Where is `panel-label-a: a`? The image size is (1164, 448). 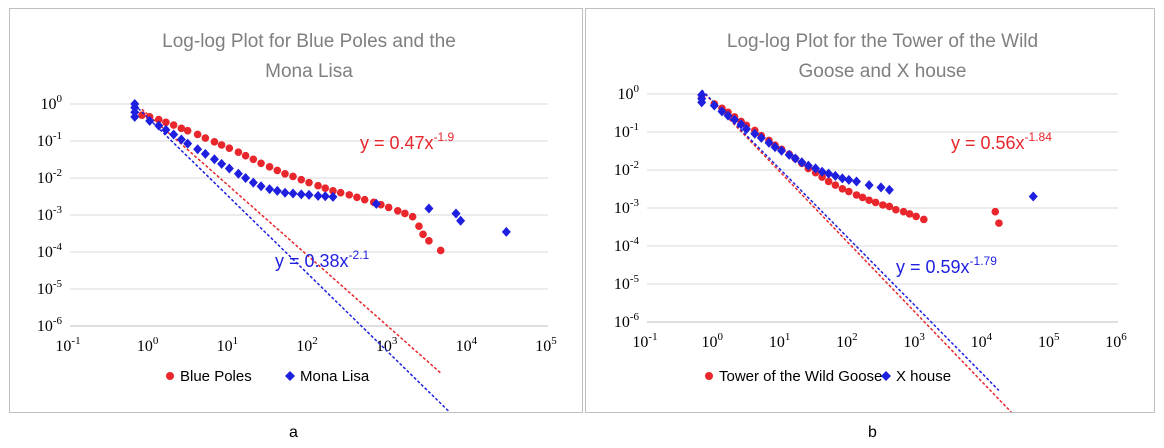 panel-label-a: a is located at coordinates (293, 432).